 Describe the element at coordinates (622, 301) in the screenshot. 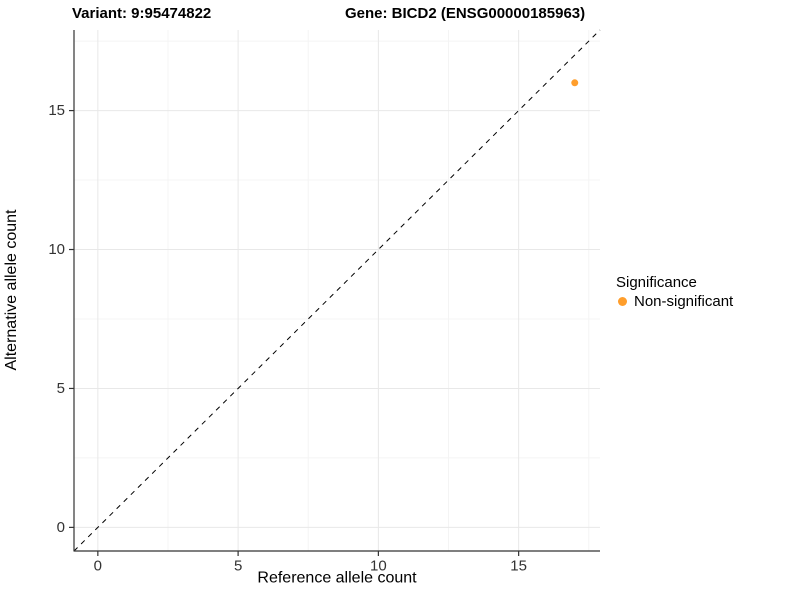

I see `legend-point-icon` at that location.